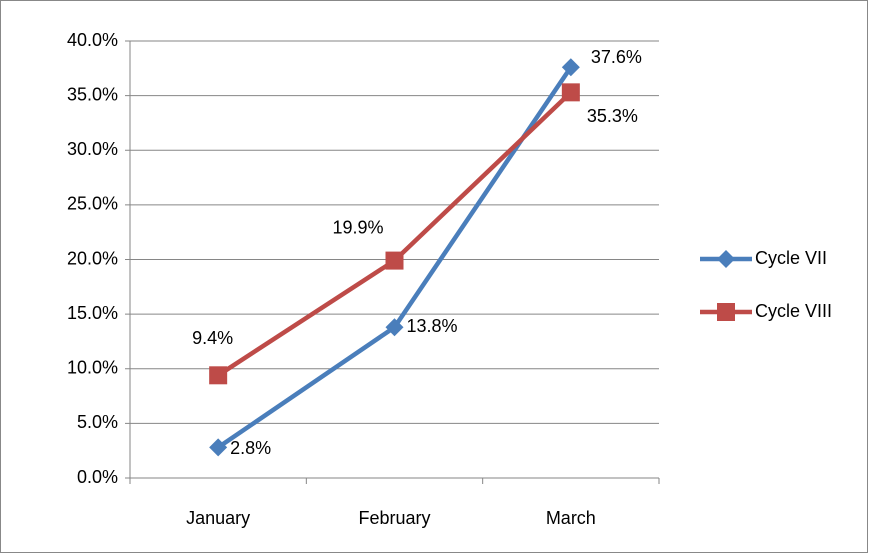 This screenshot has width=869, height=554. What do you see at coordinates (97, 477) in the screenshot?
I see `y-tick-label: 0.0%` at bounding box center [97, 477].